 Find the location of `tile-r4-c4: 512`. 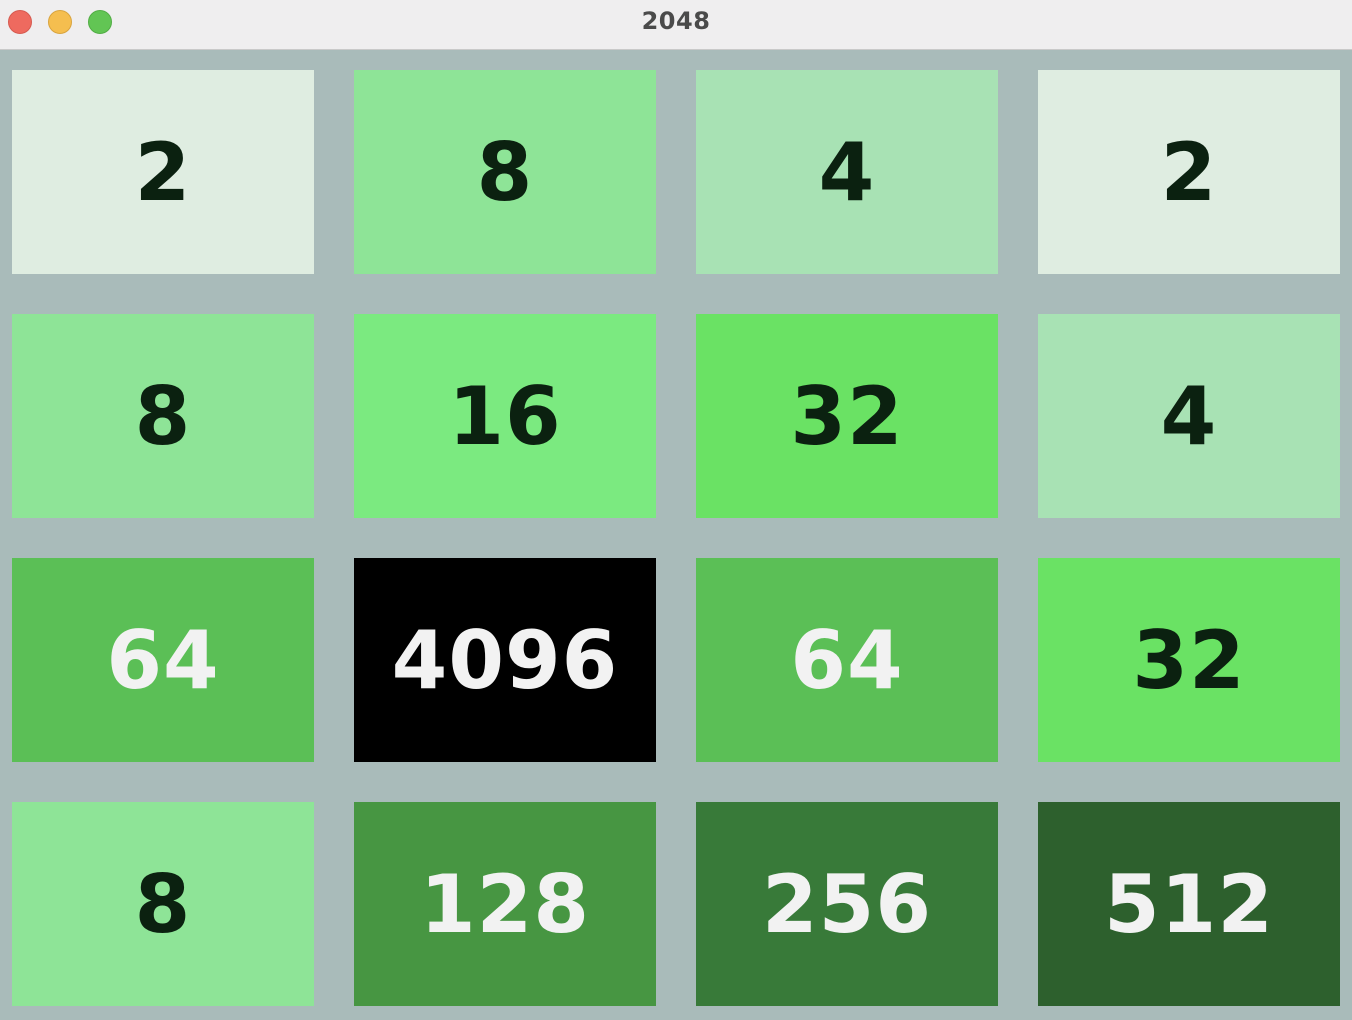

tile-r4-c4: 512 is located at coordinates (1189, 904).